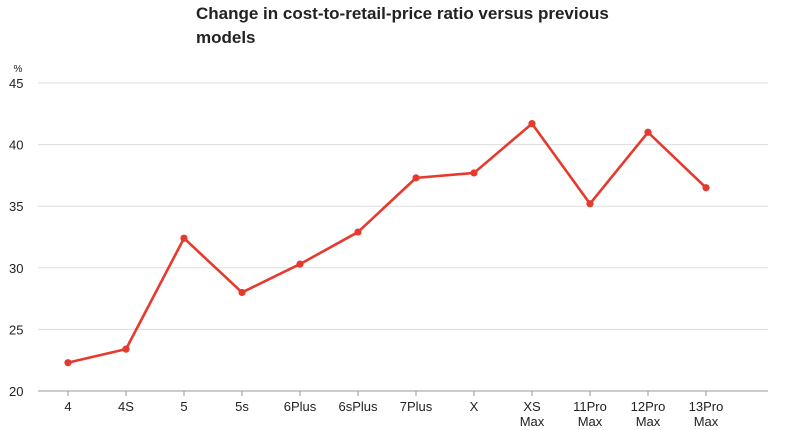 The width and height of the screenshot is (800, 430). Describe the element at coordinates (126, 406) in the screenshot. I see `x-tick-label: 4S` at that location.